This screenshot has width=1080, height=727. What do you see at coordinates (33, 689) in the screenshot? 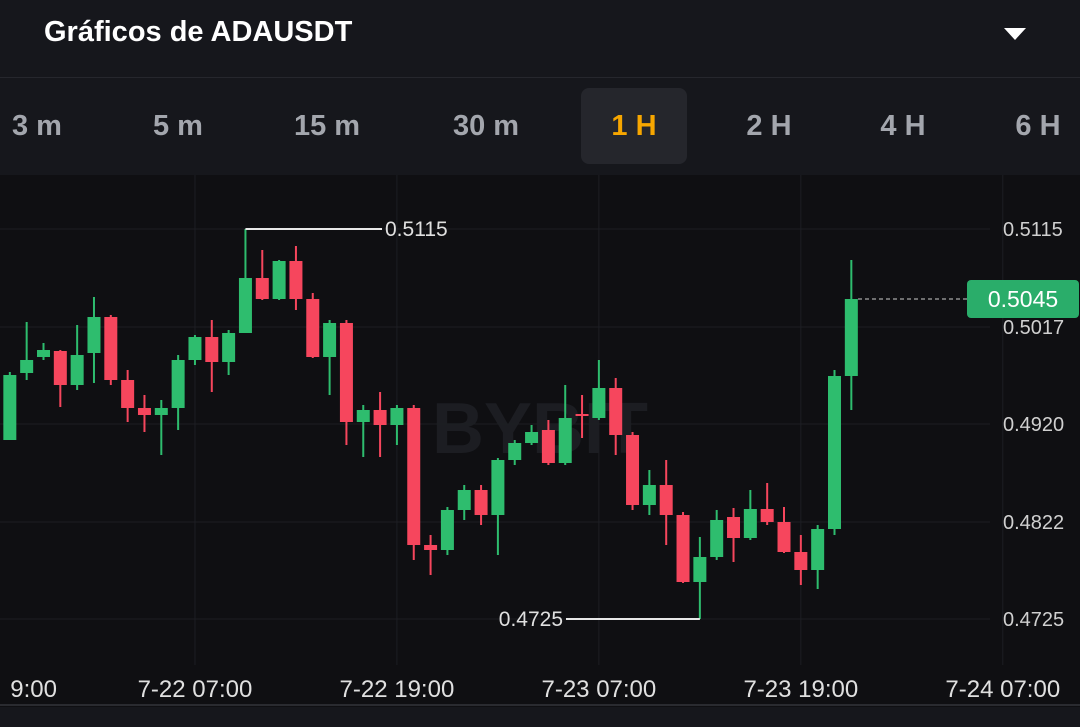
I see `x-tick-label: 9:00` at bounding box center [33, 689].